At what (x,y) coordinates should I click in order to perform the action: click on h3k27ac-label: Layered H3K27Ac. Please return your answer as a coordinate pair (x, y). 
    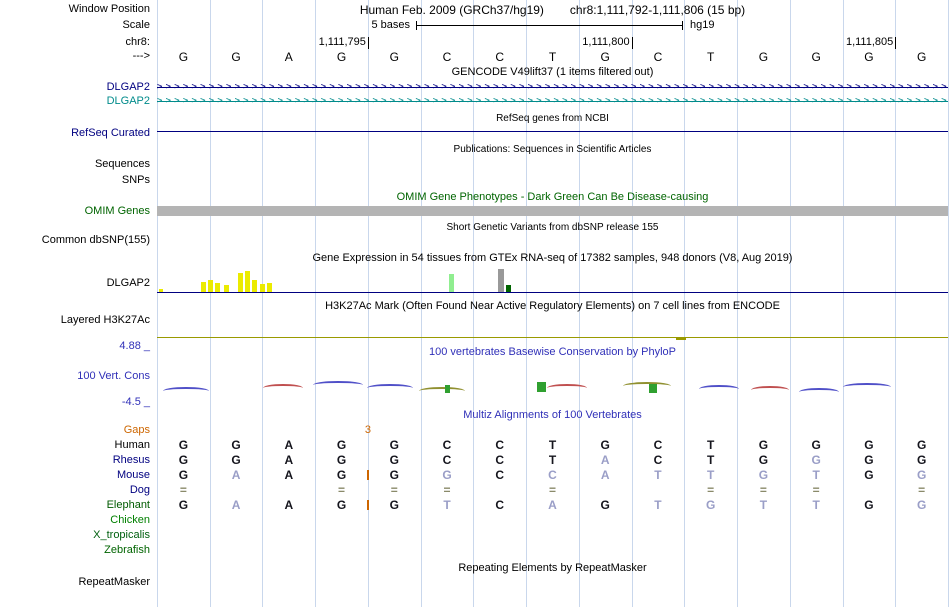
    Looking at the image, I should click on (105, 320).